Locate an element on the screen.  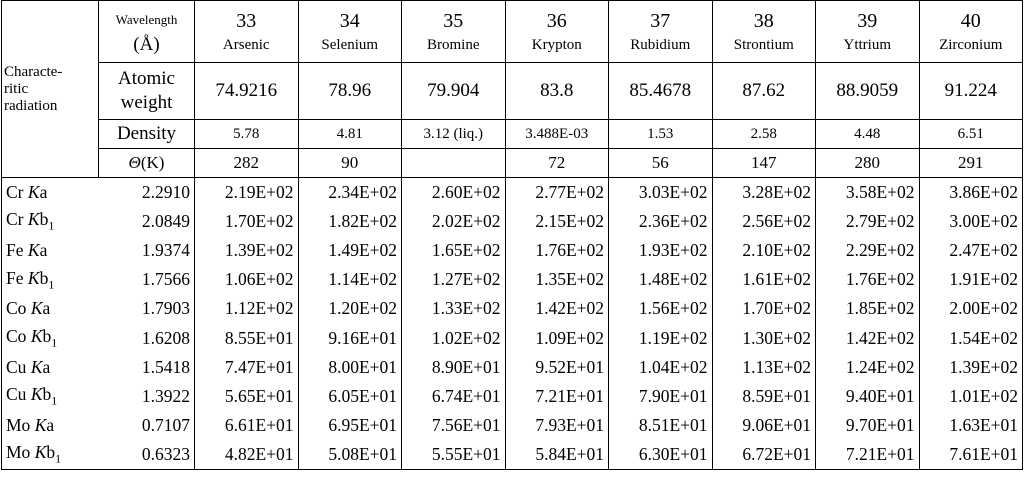
mass-absorption: 7.21E+01 is located at coordinates (556, 396).